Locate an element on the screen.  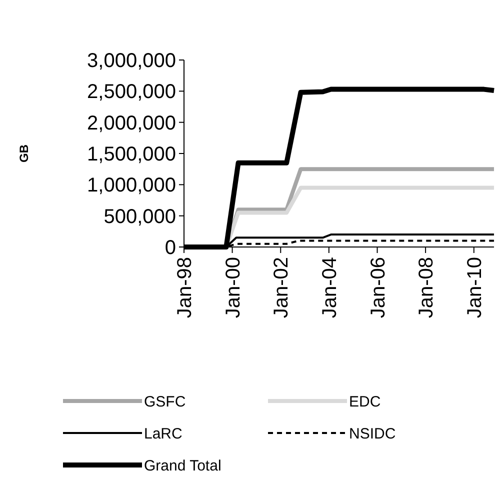
x-tick-label: Jan-04 is located at coordinates (329, 287).